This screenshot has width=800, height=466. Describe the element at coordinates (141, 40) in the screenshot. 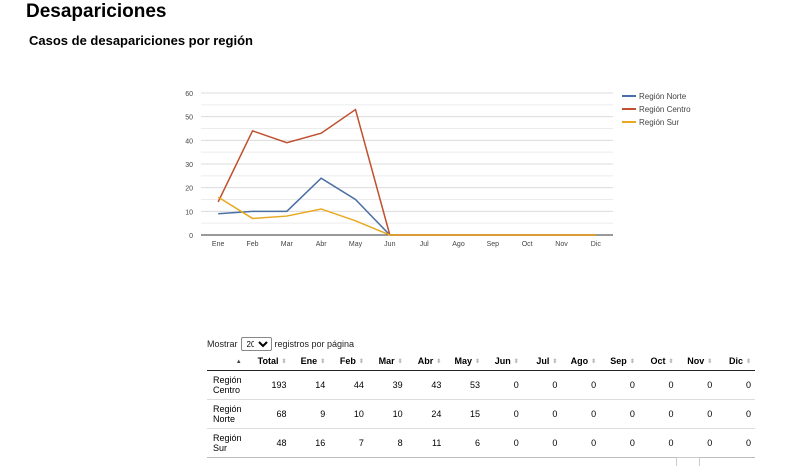

I see `section-title: Casos de desapariciones por región` at that location.